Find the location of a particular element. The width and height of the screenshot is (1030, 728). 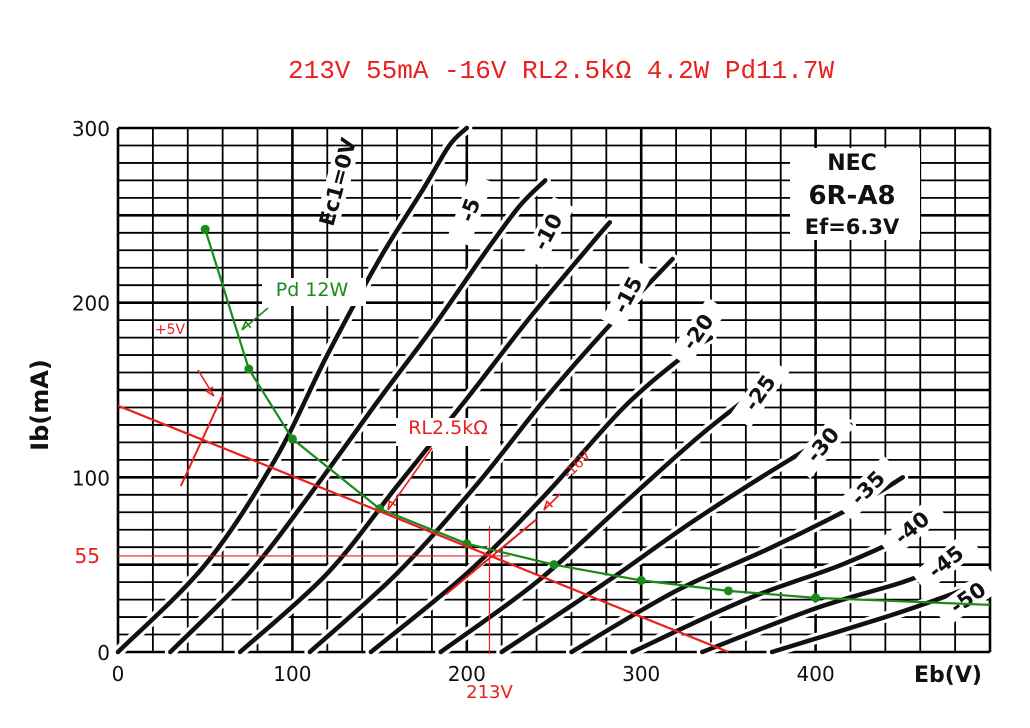

annotation-label: RL2.5kΩ is located at coordinates (448, 428).